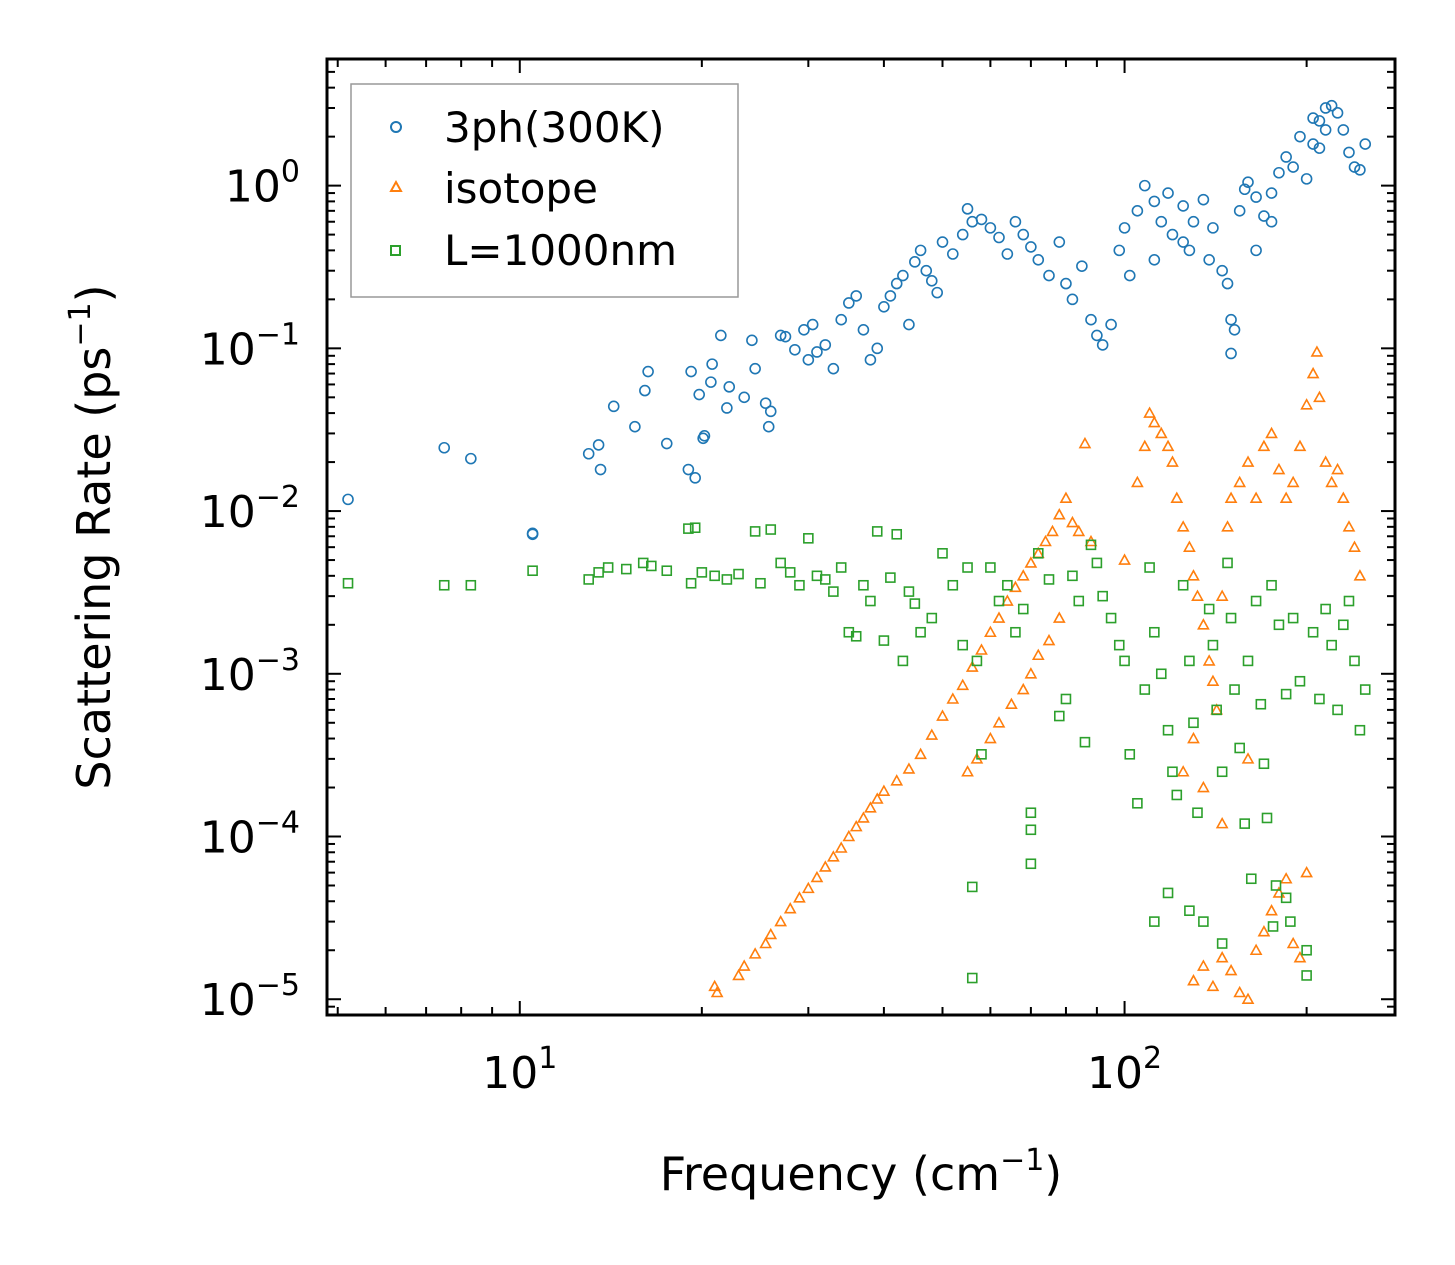  Describe the element at coordinates (92, 536) in the screenshot. I see `y-axis-title: Scattering Rate (ps−1)` at that location.